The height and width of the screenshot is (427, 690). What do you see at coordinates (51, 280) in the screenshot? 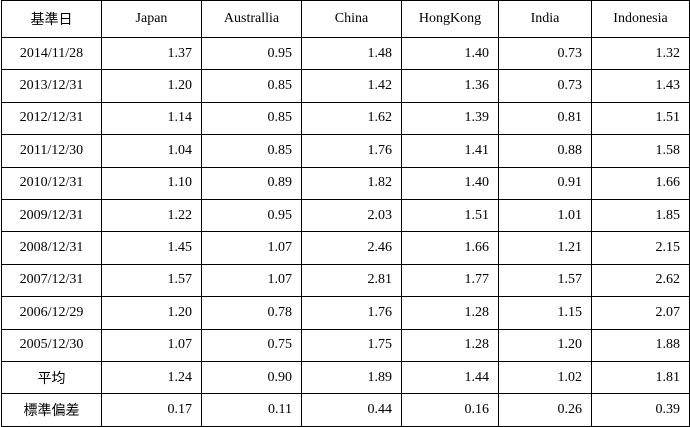
I see `row-label: 2007/12/31` at bounding box center [51, 280].